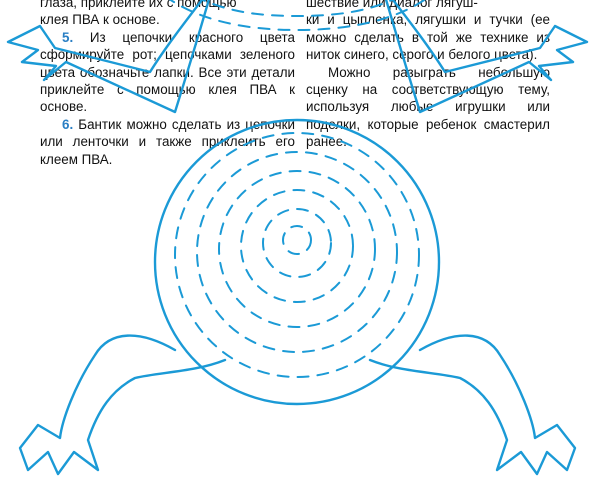  Describe the element at coordinates (122, 405) in the screenshot. I see `left-hind-leg` at that location.